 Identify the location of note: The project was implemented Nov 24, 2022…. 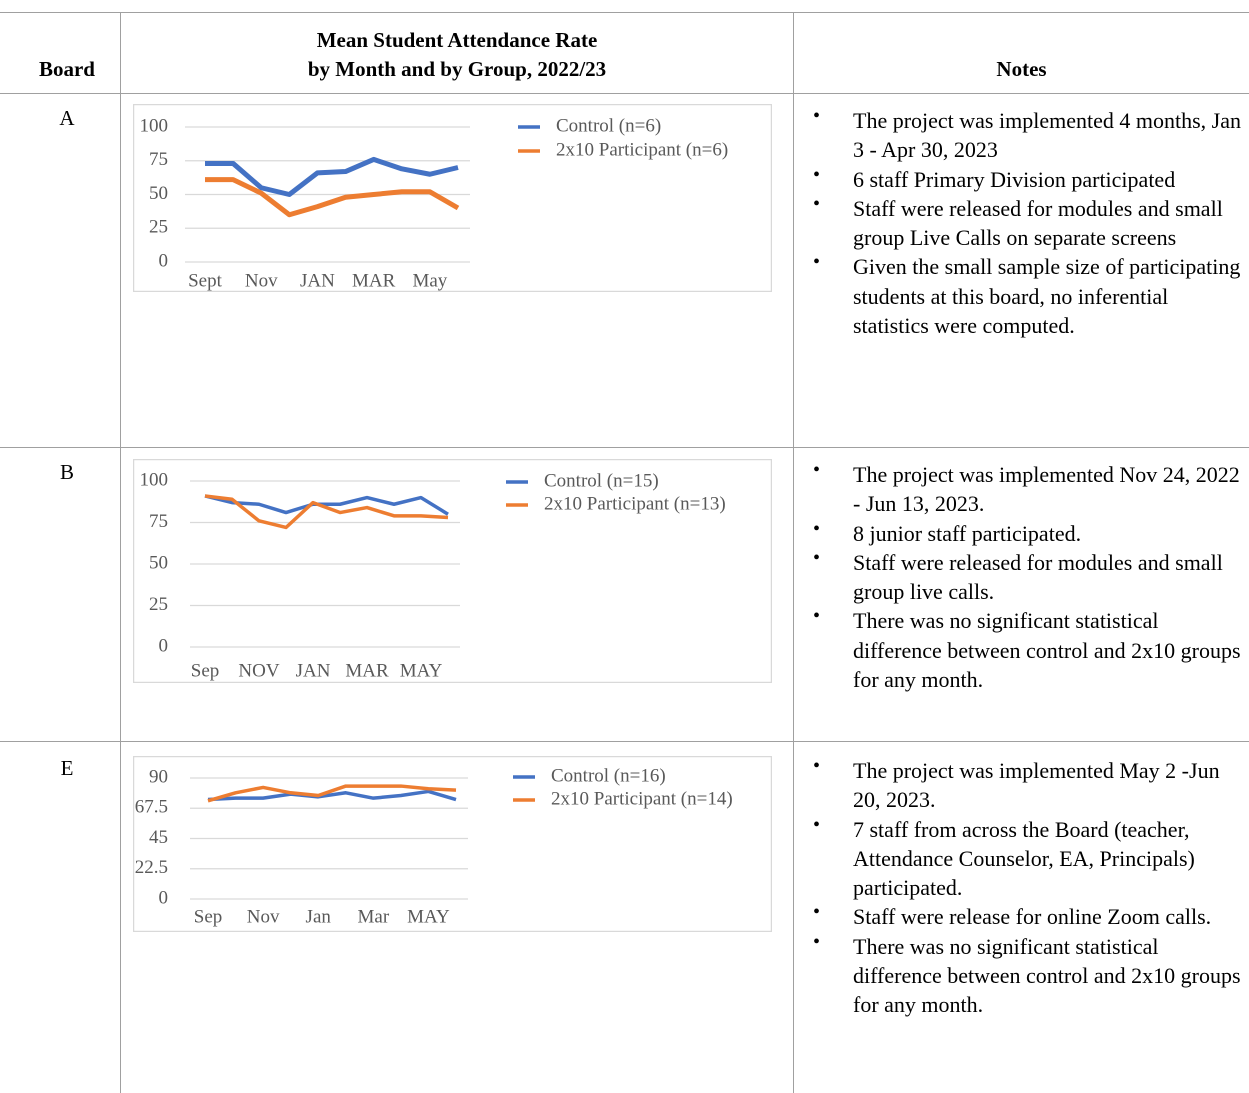
(1031, 487).